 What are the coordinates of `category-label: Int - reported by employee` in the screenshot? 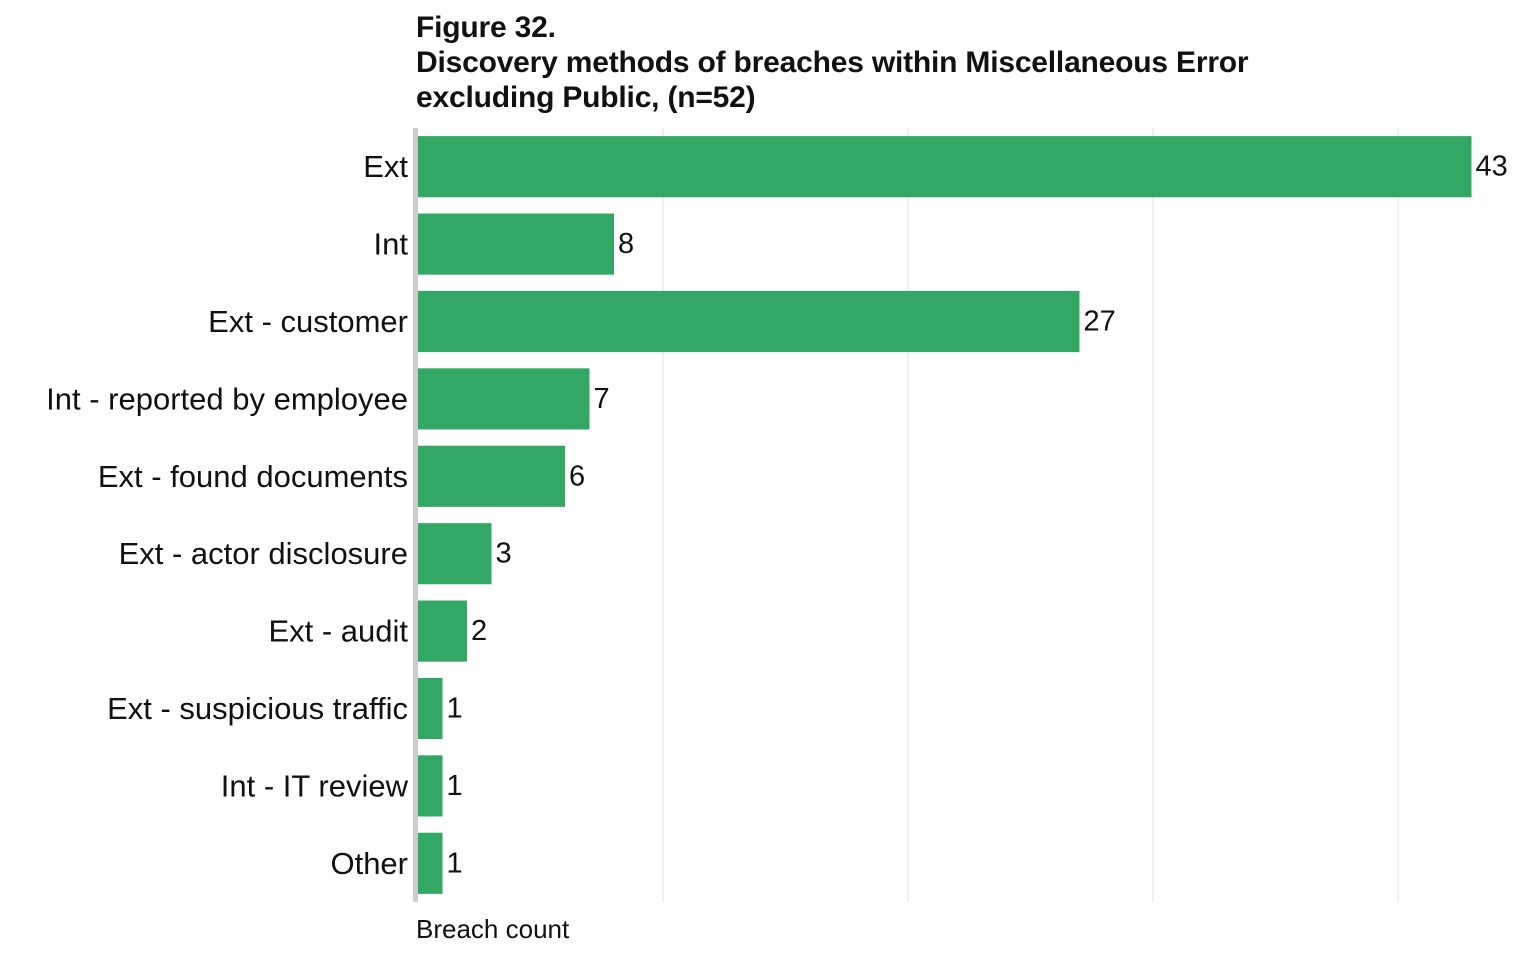 It's located at (227, 398).